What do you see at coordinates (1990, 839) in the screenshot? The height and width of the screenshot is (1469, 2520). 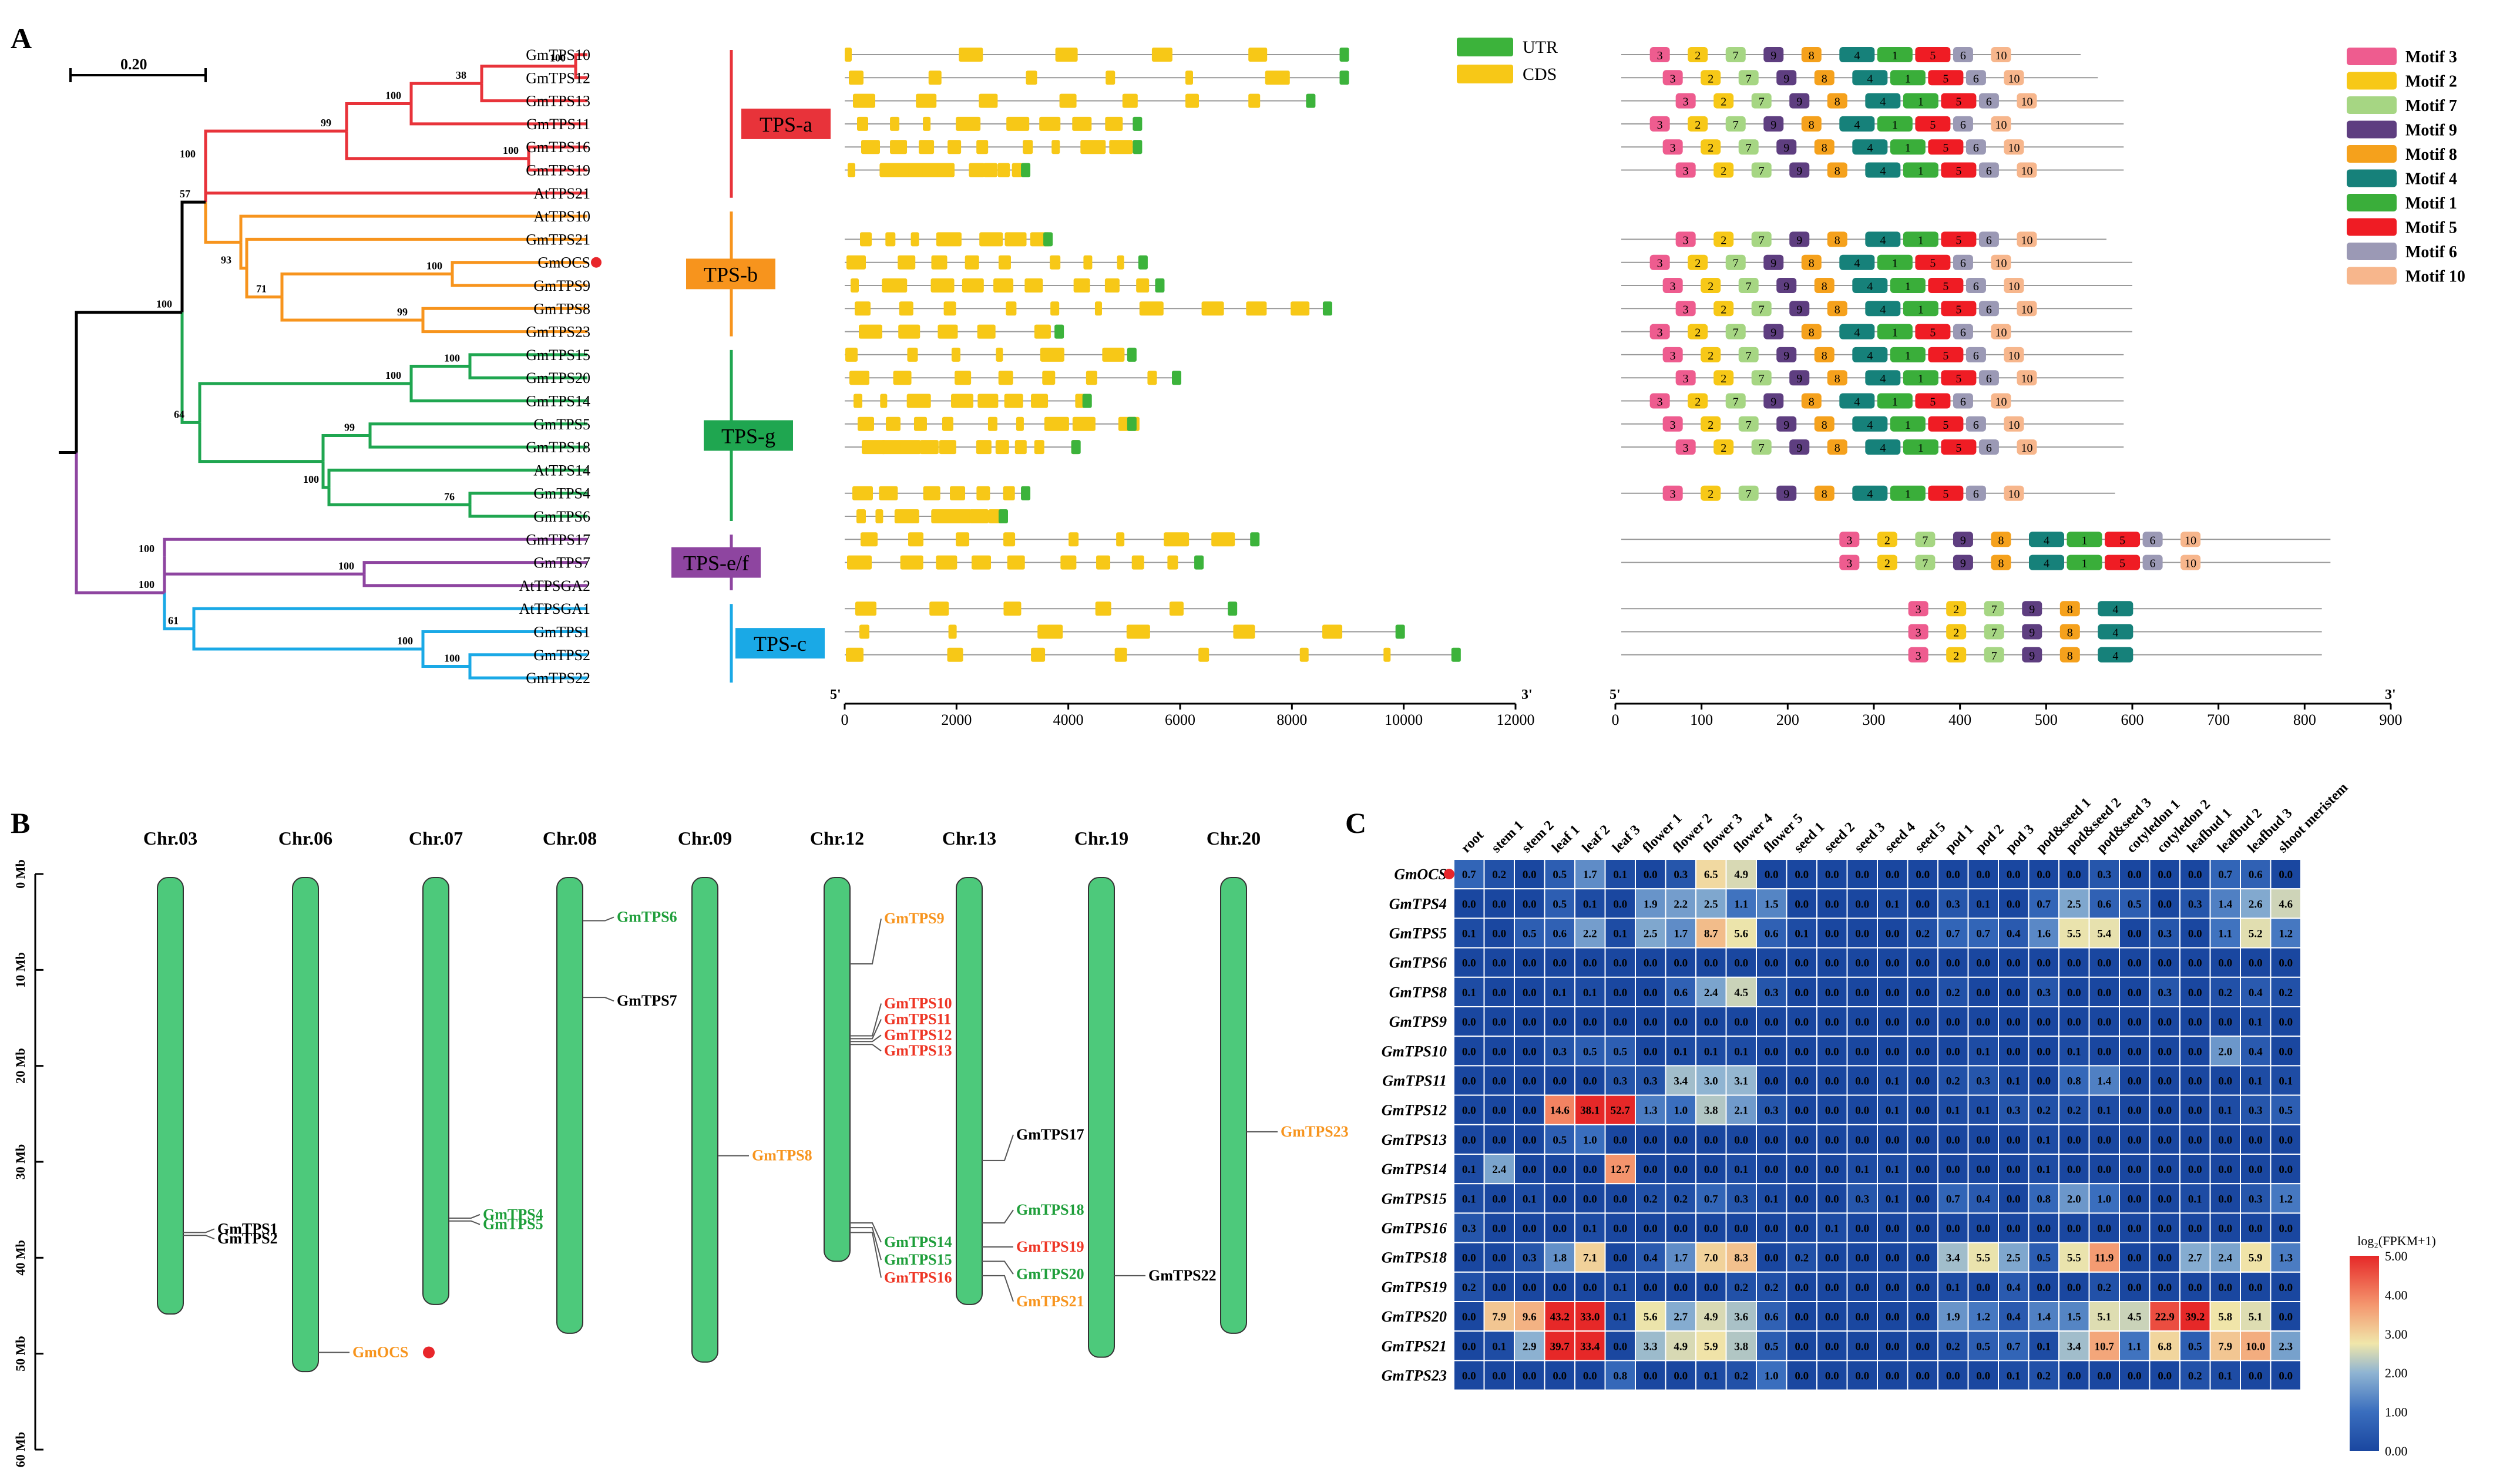 I see `heatmap-column-label: pod 2` at bounding box center [1990, 839].